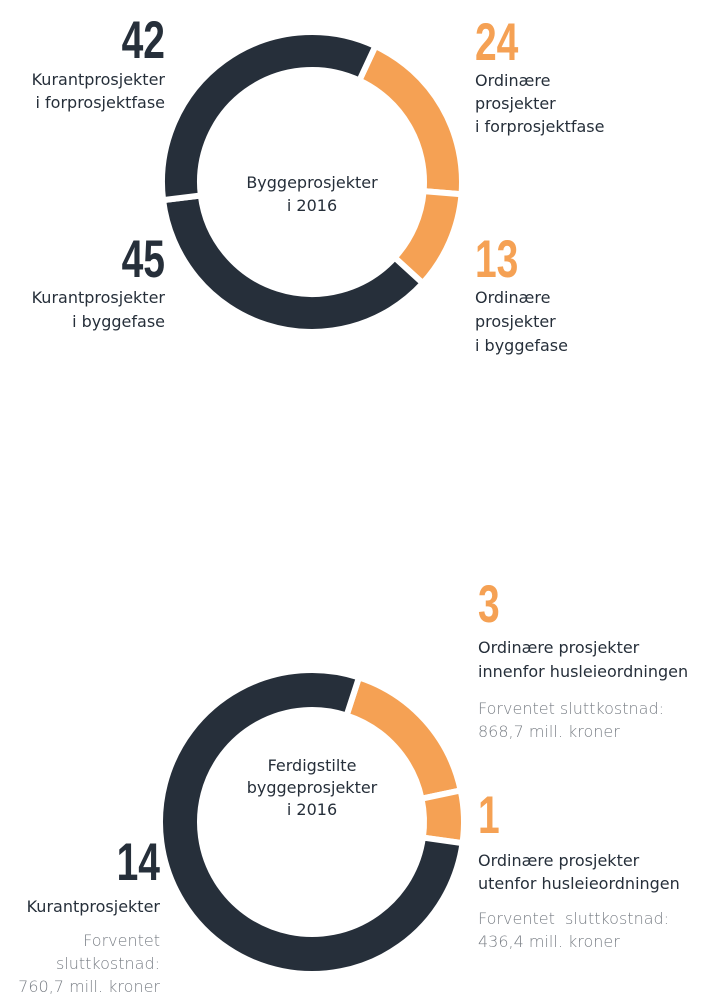  I want to click on segment-label: innenfor husleieordningen, so click(583, 671).